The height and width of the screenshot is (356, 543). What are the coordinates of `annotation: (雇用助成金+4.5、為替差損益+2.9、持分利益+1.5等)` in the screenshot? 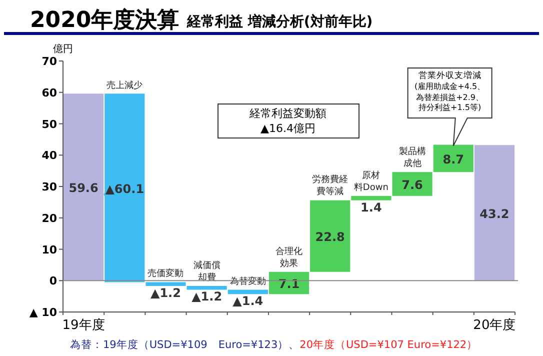 It's located at (450, 98).